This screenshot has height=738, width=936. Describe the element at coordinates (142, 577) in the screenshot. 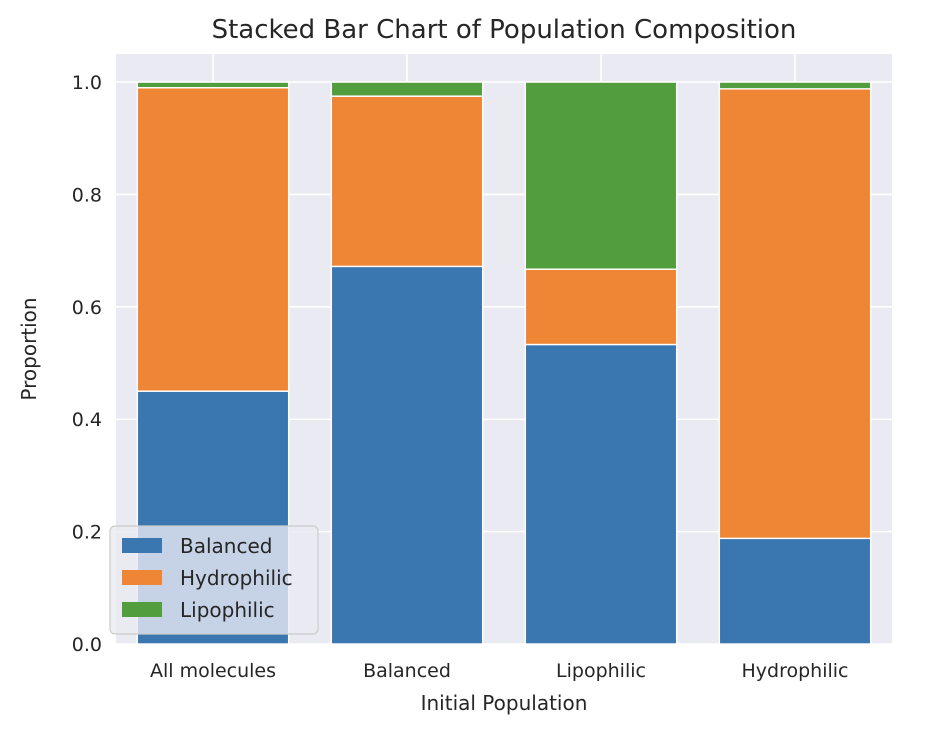

I see `legend-swatch-hydrophilic` at that location.